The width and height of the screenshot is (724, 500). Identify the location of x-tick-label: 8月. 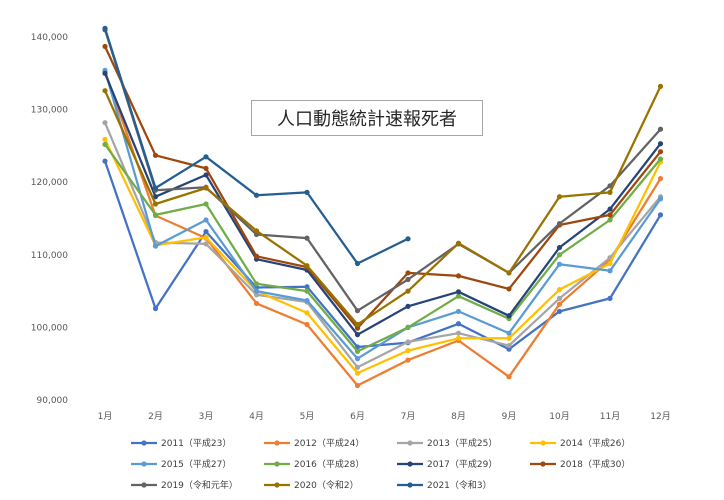
(458, 416).